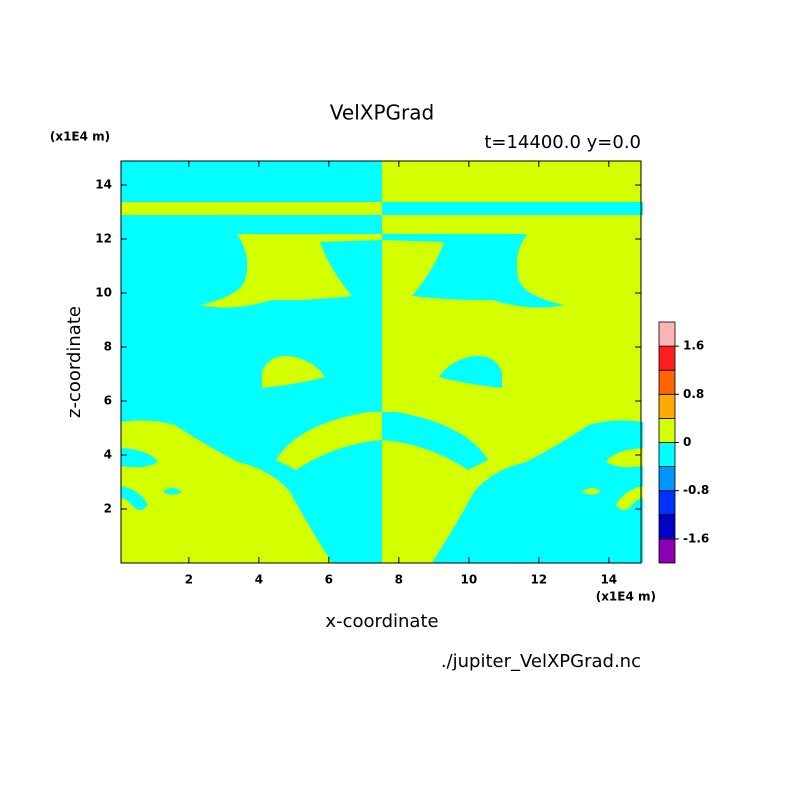  Describe the element at coordinates (381, 621) in the screenshot. I see `x-axis-label: x-coordinate` at that location.